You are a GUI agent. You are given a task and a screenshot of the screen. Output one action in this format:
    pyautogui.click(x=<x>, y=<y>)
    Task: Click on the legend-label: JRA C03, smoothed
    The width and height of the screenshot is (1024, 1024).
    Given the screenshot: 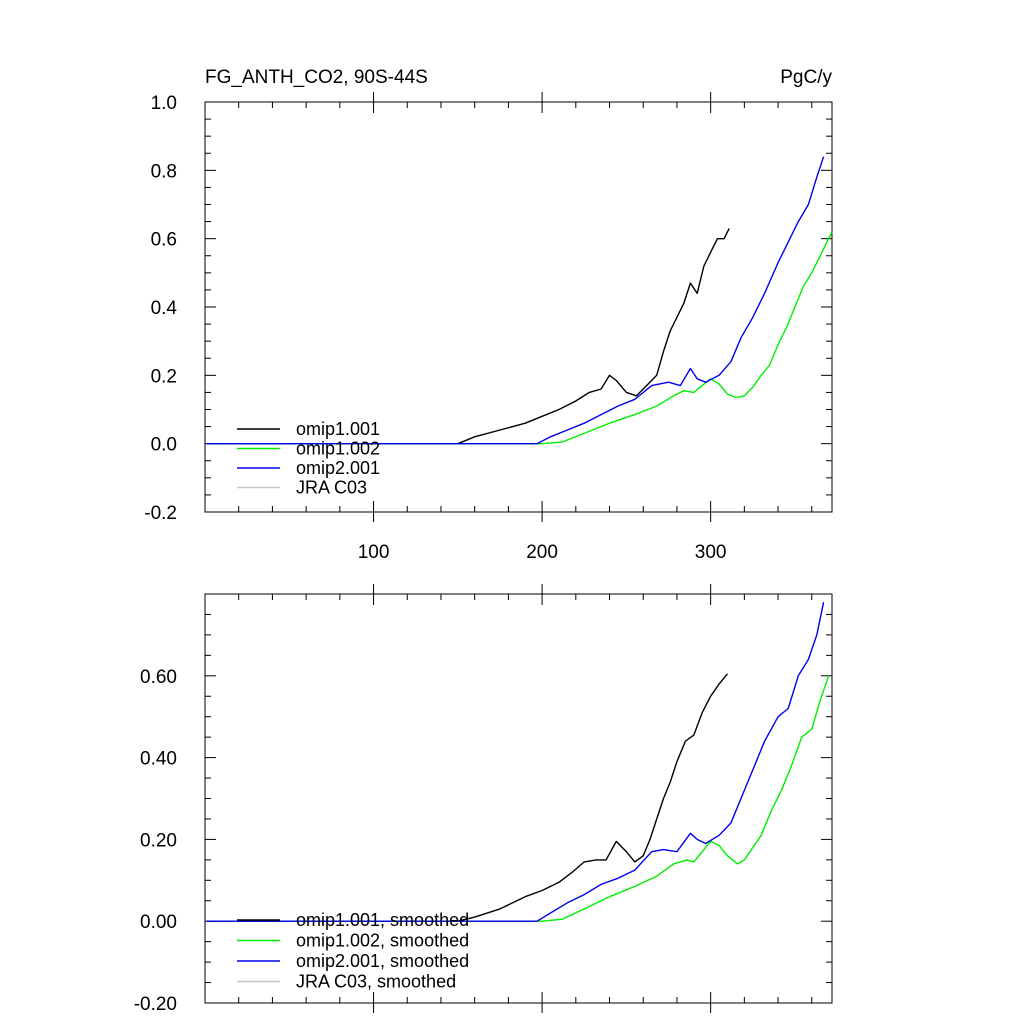 What is the action you would take?
    pyautogui.click(x=376, y=982)
    